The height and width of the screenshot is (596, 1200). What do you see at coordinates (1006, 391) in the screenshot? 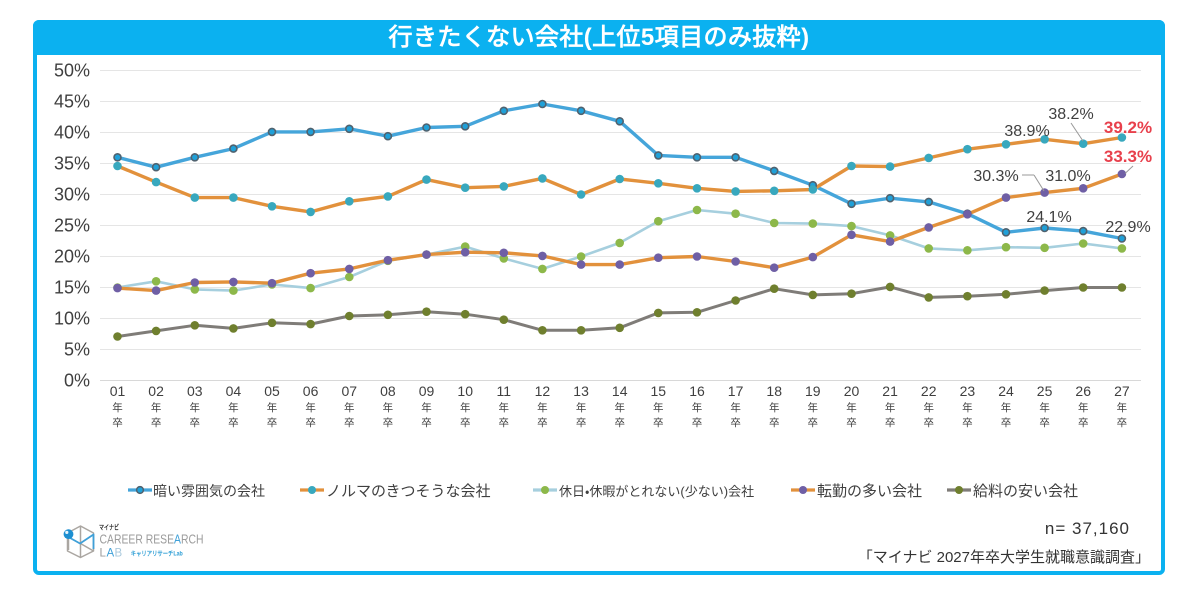
I see `svg-text: 24` at bounding box center [1006, 391].